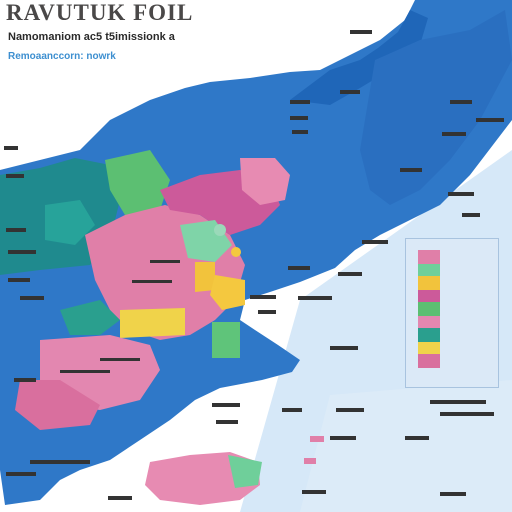 The height and width of the screenshot is (512, 512). I want to click on region-green-south, so click(226, 340).